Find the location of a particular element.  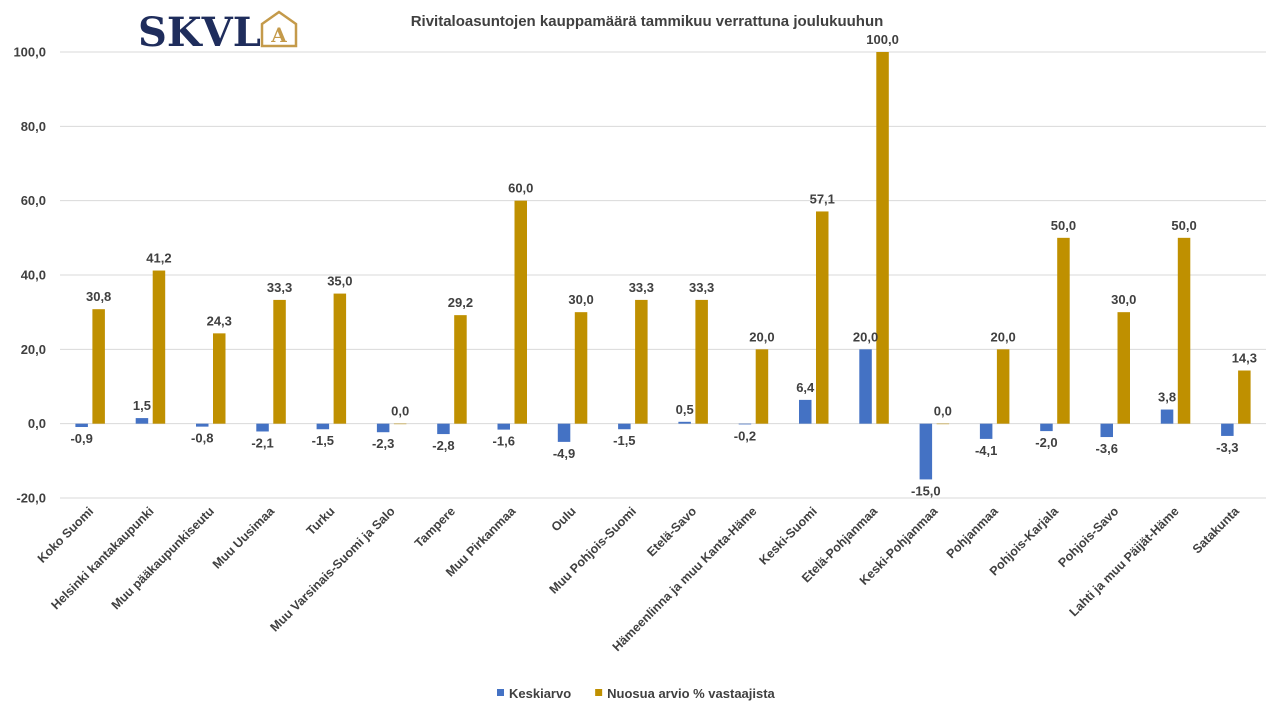

legend-label: Nuosua arvio % vastaajista is located at coordinates (691, 693).